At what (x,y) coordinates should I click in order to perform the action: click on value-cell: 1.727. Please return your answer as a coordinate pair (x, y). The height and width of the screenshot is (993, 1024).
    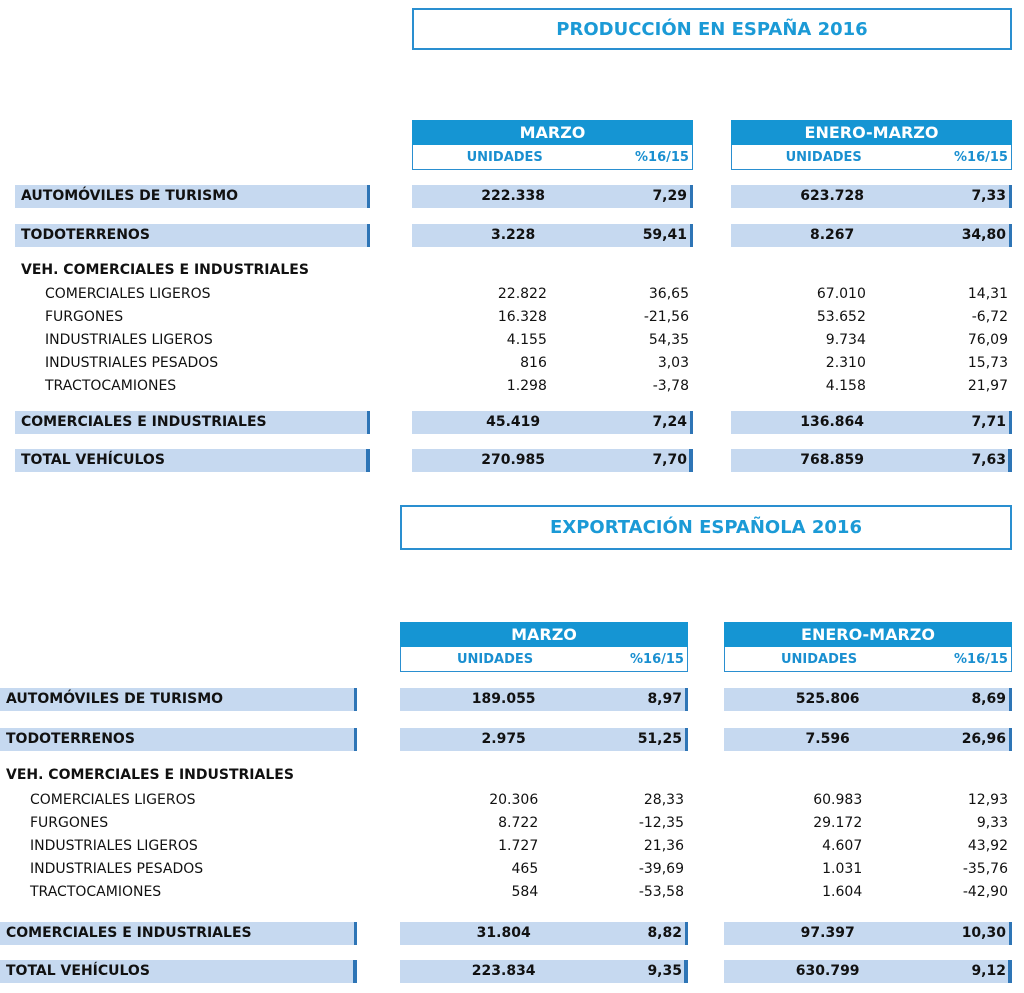
    Looking at the image, I should click on (518, 846).